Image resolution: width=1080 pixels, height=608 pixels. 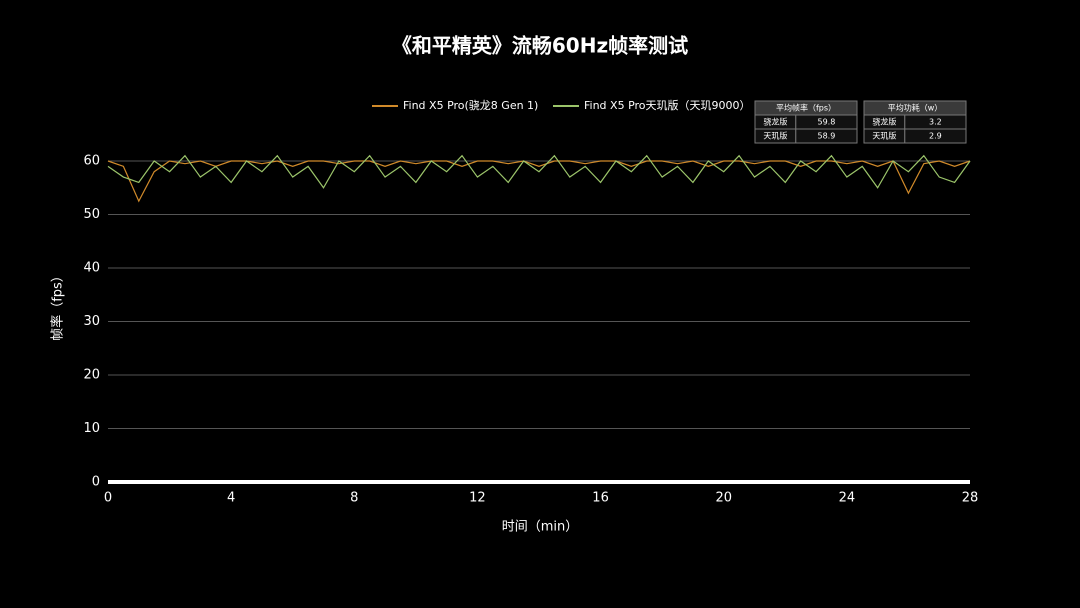 I want to click on y-tick-label: 20, so click(x=91, y=375).